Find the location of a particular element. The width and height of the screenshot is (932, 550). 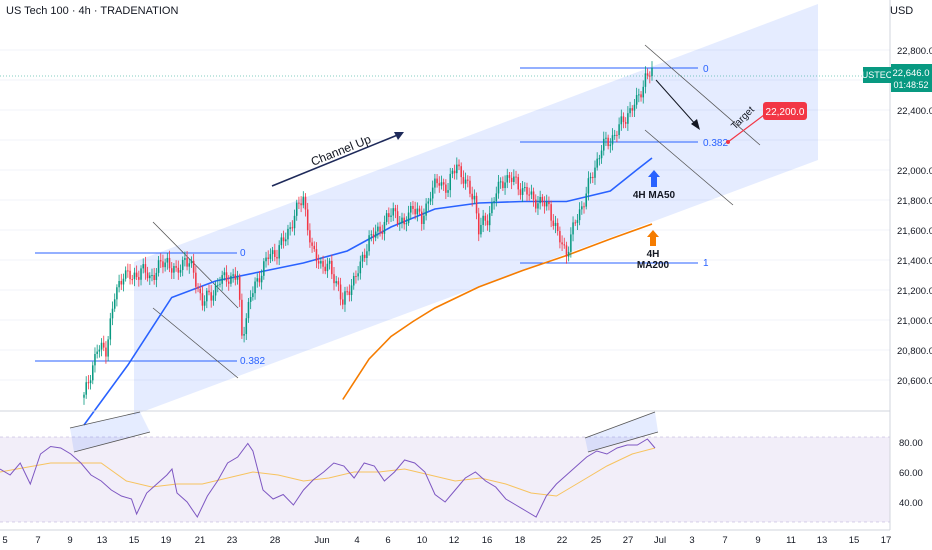

price-tick-label: 21,600.0 is located at coordinates (914, 231).